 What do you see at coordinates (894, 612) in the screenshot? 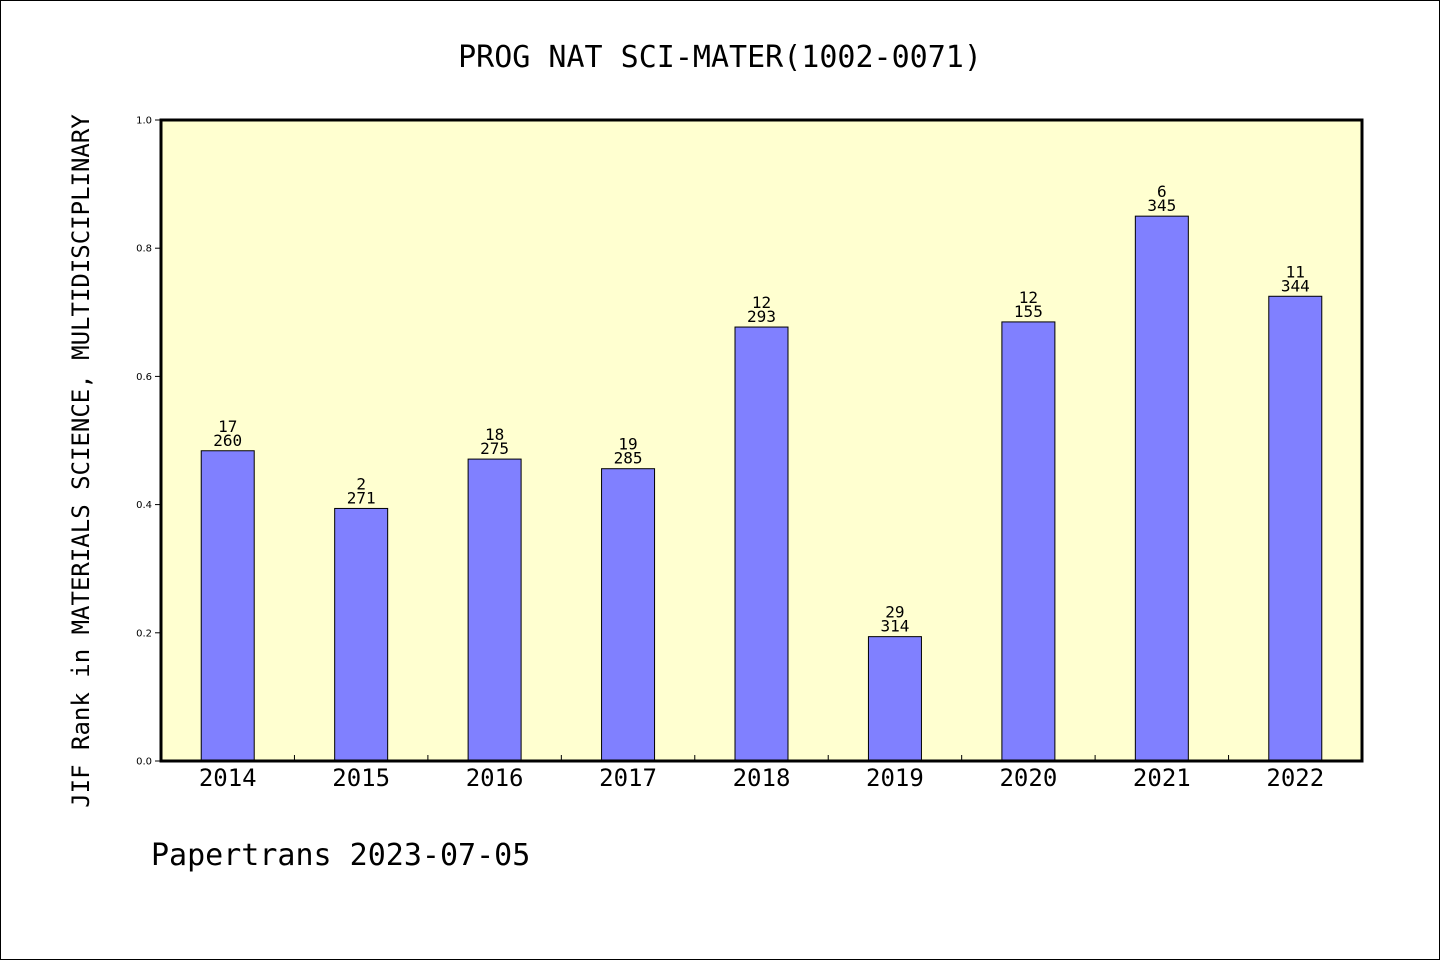
I see `bar-rank-label-2019: 29` at bounding box center [894, 612].